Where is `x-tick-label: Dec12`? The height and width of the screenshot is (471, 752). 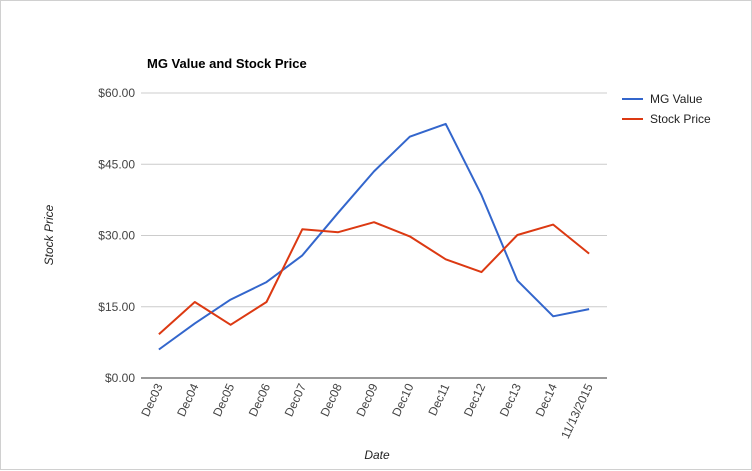 x-tick-label: Dec12 is located at coordinates (474, 400).